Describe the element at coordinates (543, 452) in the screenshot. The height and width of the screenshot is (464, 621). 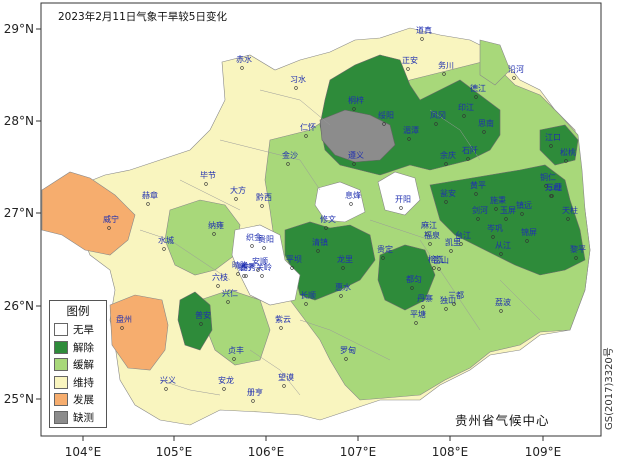
I see `x-tick-label: 109°E` at that location.